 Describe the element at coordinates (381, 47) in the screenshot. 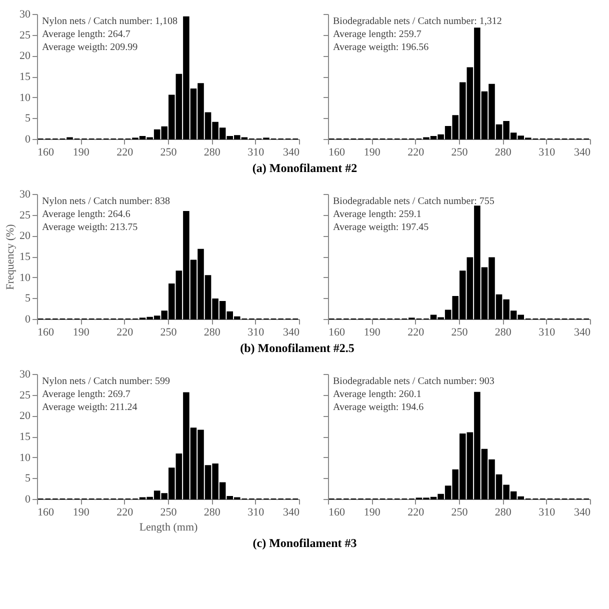

I see `annotation: Average weigth: 196.56` at that location.